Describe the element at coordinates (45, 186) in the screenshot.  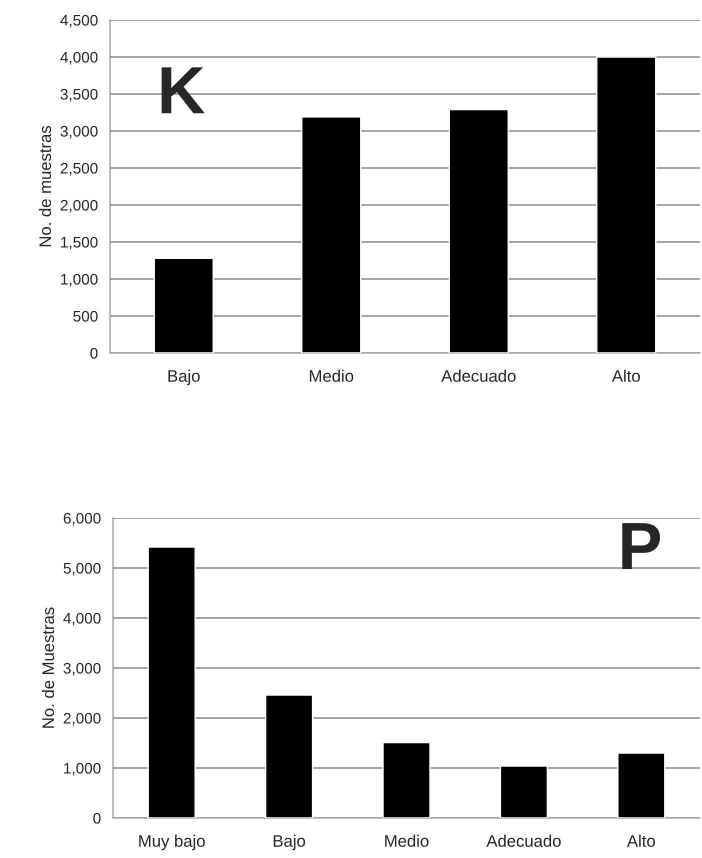
I see `y-axis-title: No. de muestras` at that location.